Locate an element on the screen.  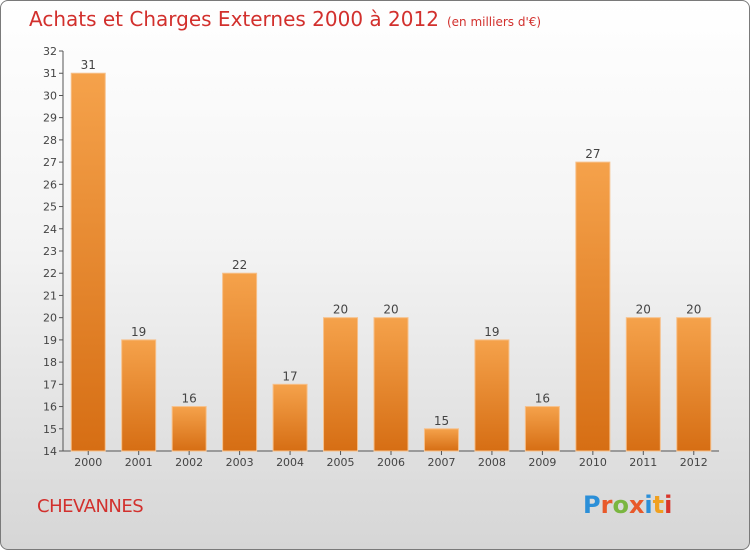
y-tick-label: 27 is located at coordinates (50, 162).